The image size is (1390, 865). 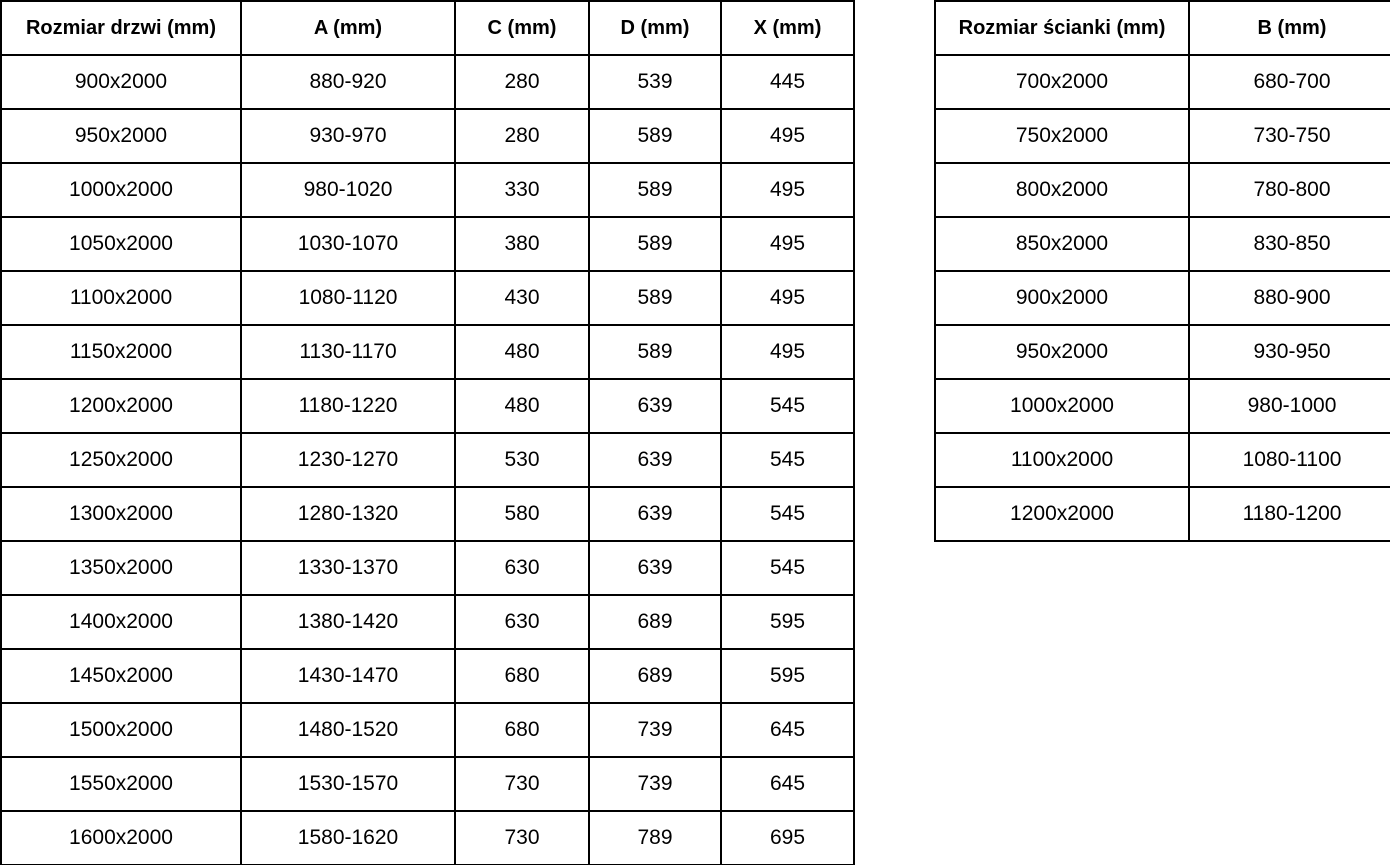 I want to click on table-row: 700x2000 680-700, so click(x=1162, y=82).